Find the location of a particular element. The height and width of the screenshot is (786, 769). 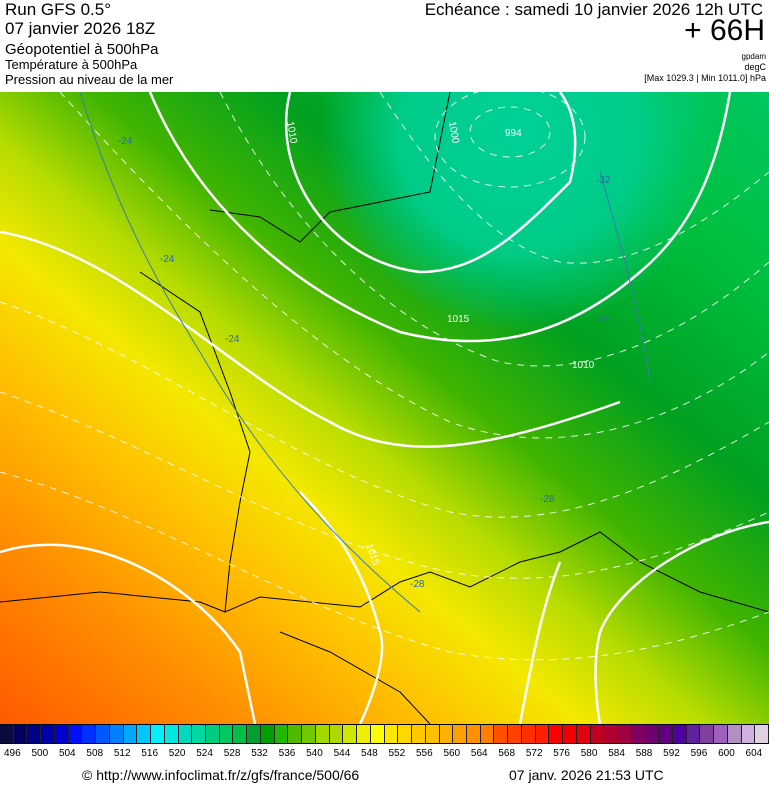

lead-time: + 66H is located at coordinates (724, 30).